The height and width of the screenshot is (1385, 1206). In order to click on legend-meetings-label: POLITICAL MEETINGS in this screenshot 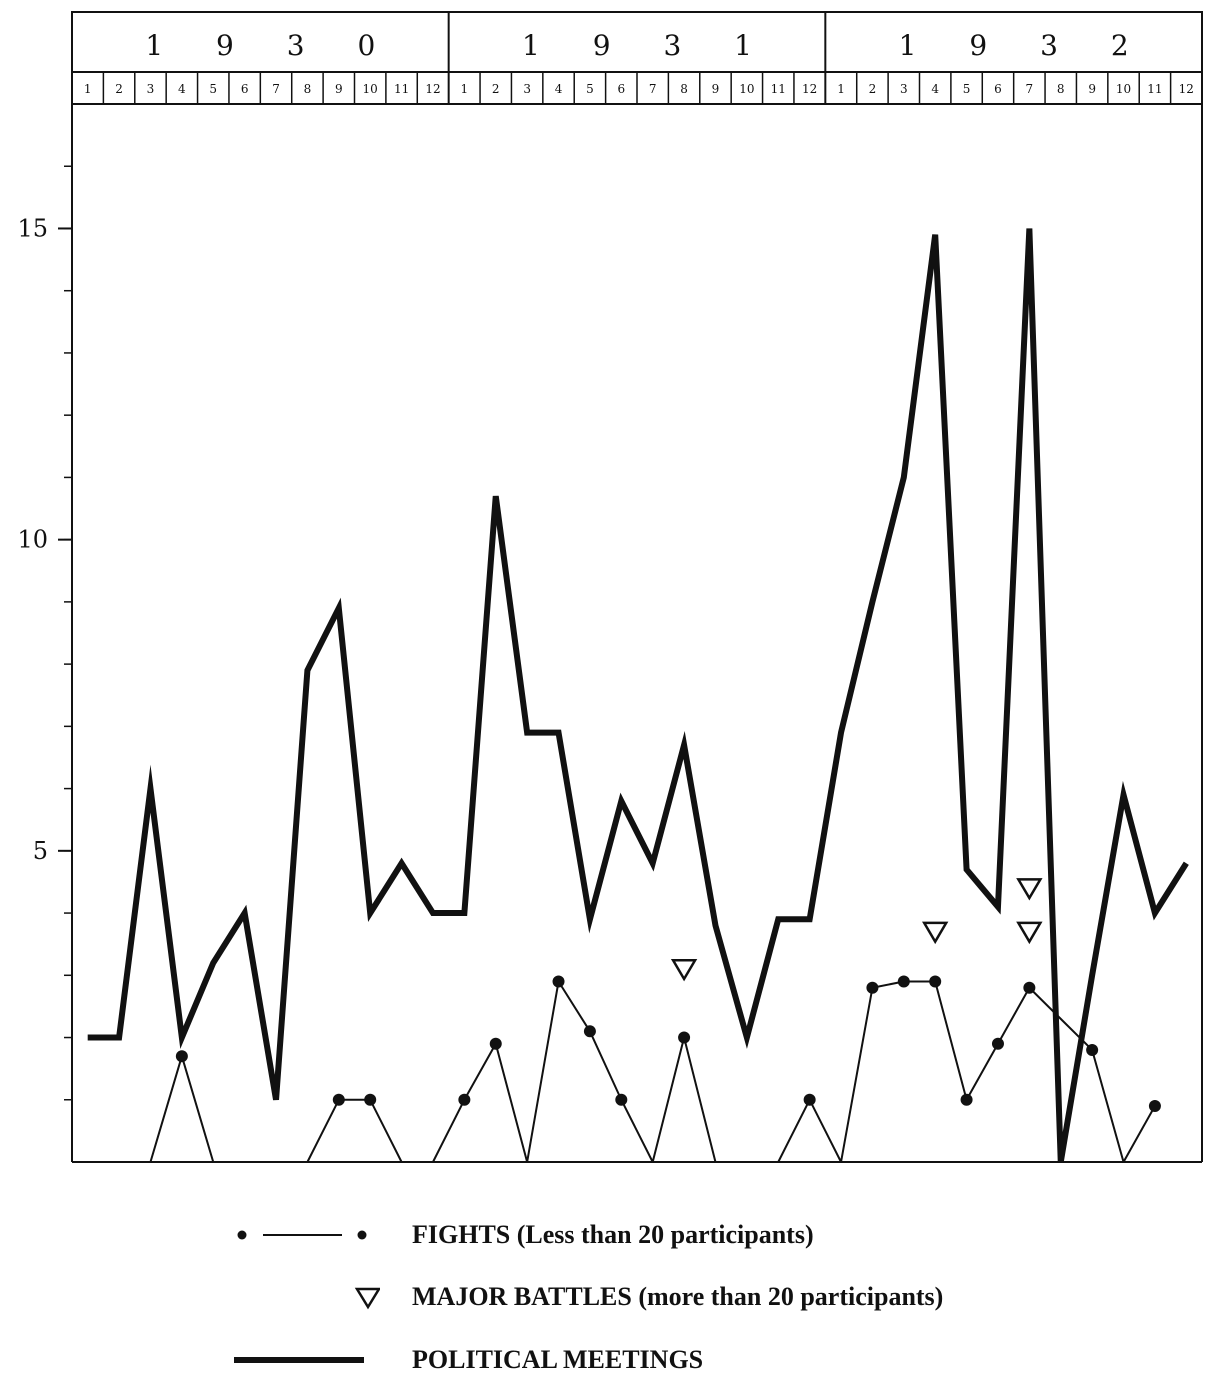, I will do `click(558, 1359)`.